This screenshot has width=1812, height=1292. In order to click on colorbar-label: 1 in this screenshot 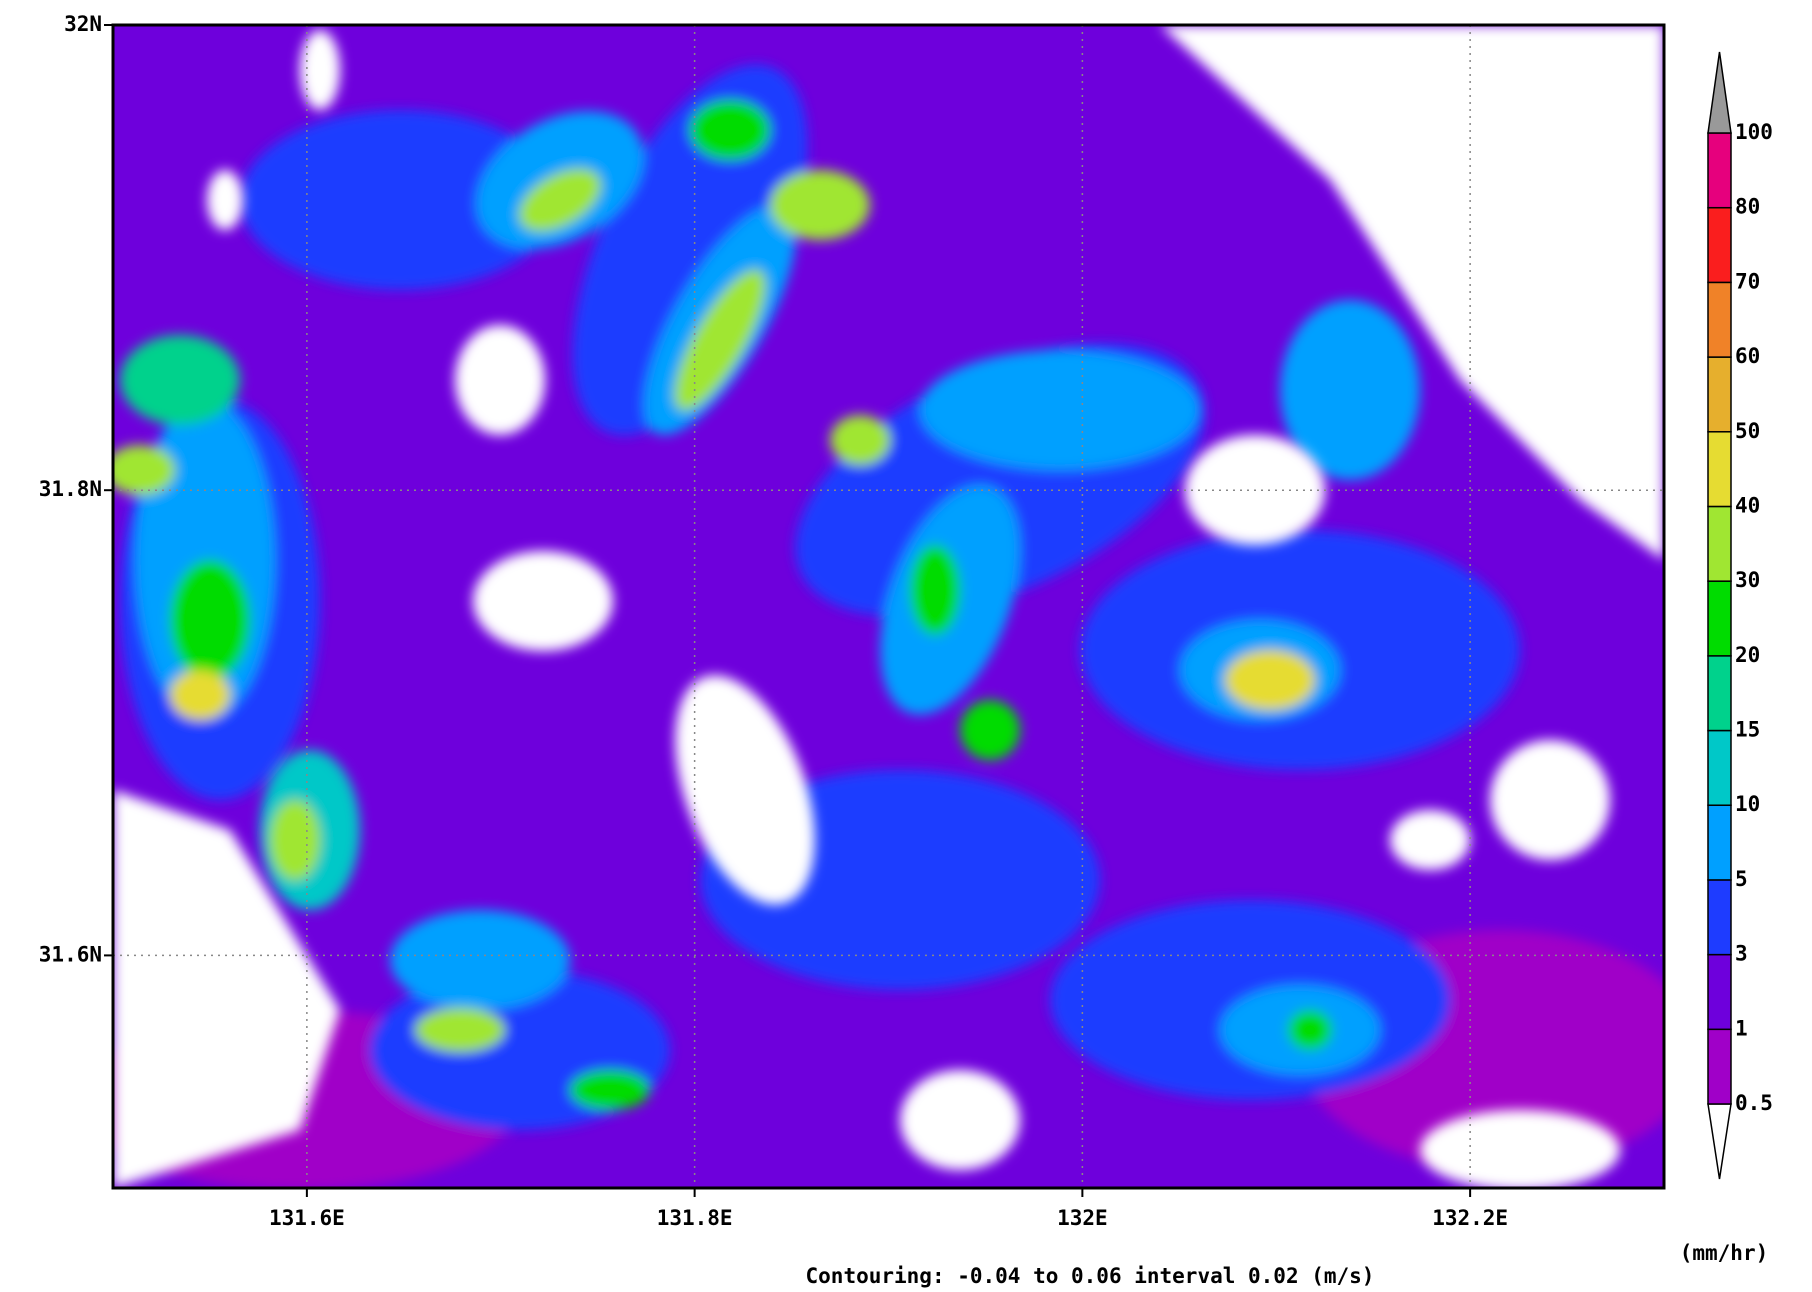, I will do `click(1741, 1028)`.